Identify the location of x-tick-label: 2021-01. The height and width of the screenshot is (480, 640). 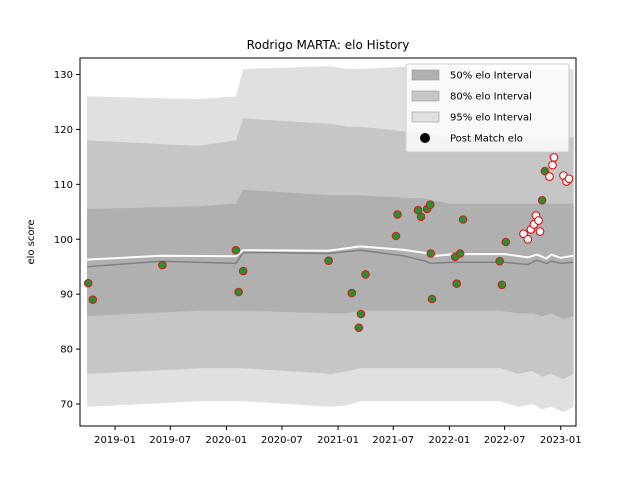
(338, 440).